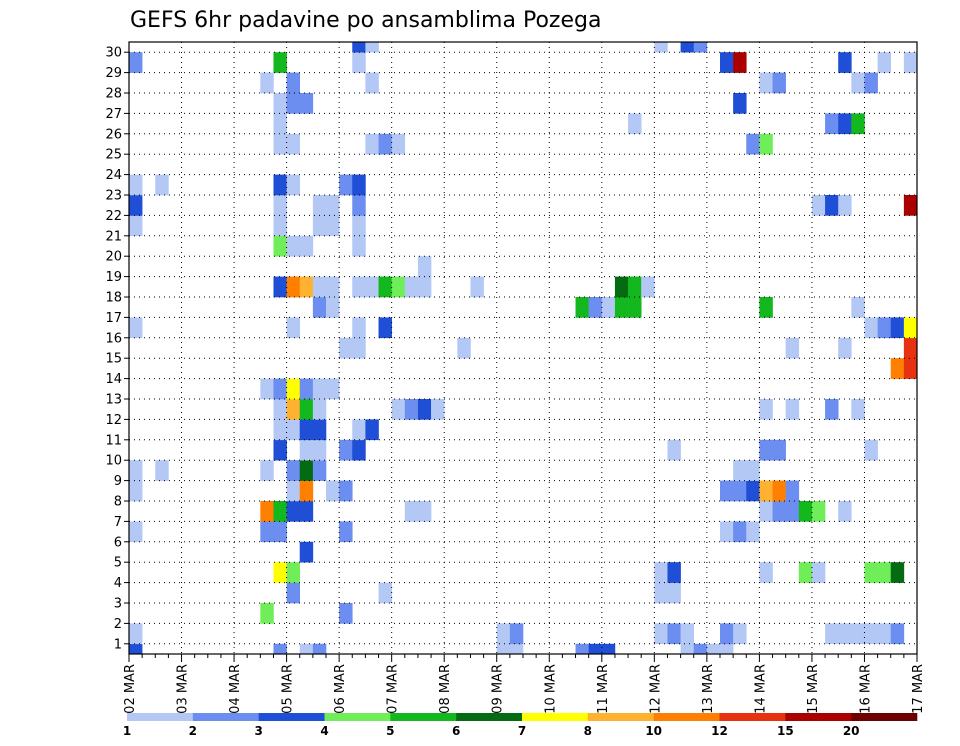 The height and width of the screenshot is (746, 960). I want to click on x-tick-label: 14 MAR, so click(760, 689).